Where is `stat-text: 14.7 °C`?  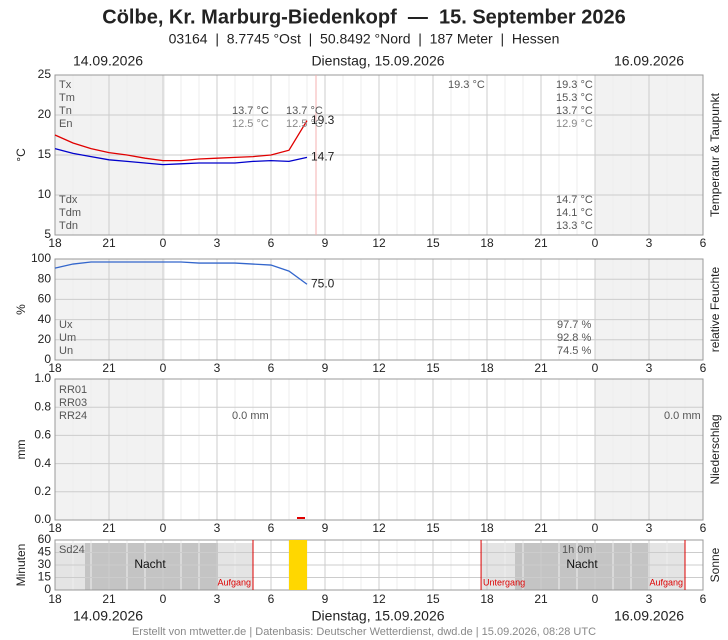 stat-text: 14.7 °C is located at coordinates (574, 200).